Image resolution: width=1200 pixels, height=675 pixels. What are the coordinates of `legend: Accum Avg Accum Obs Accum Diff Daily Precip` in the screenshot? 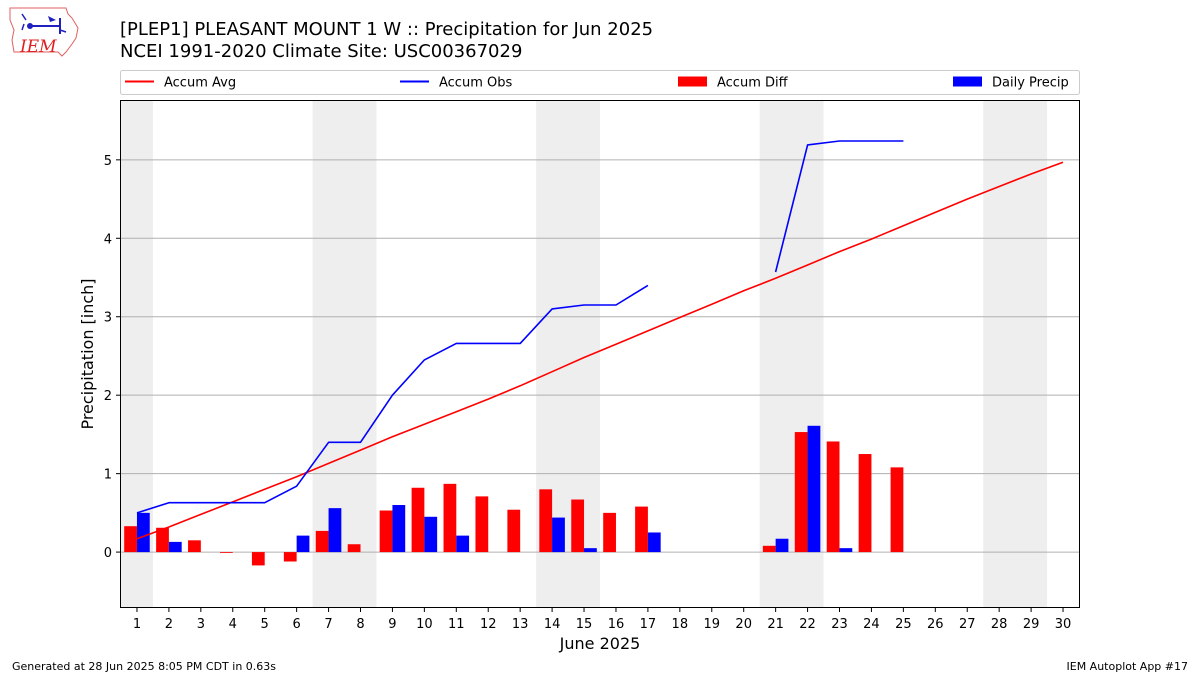 It's located at (600, 82).